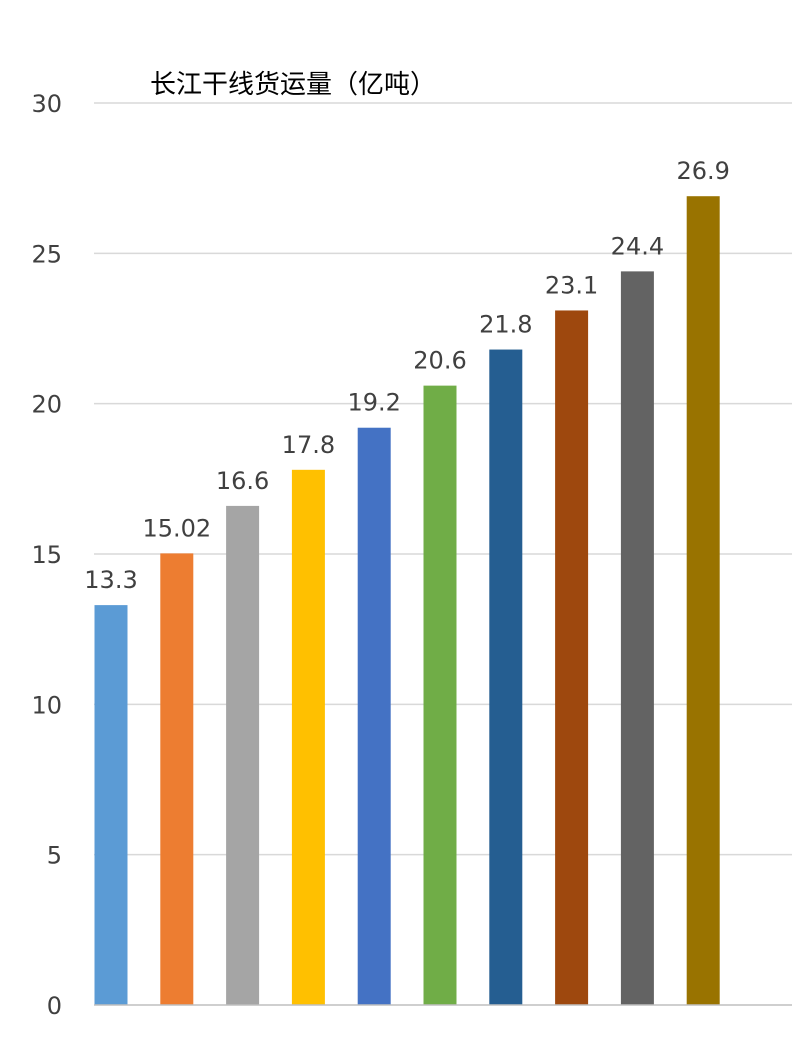 The height and width of the screenshot is (1050, 792). What do you see at coordinates (110, 580) in the screenshot?
I see `data-label: 13.3` at bounding box center [110, 580].